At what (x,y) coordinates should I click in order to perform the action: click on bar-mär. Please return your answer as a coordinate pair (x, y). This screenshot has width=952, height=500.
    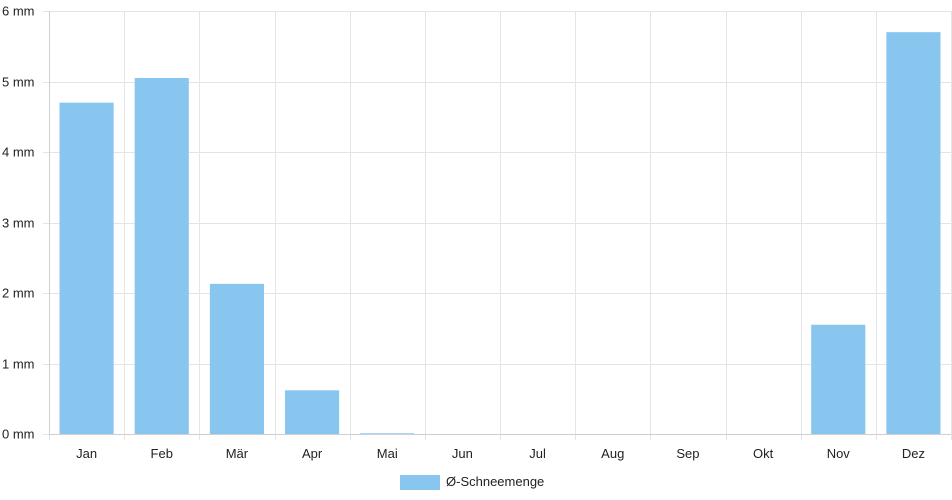
    Looking at the image, I should click on (236, 358).